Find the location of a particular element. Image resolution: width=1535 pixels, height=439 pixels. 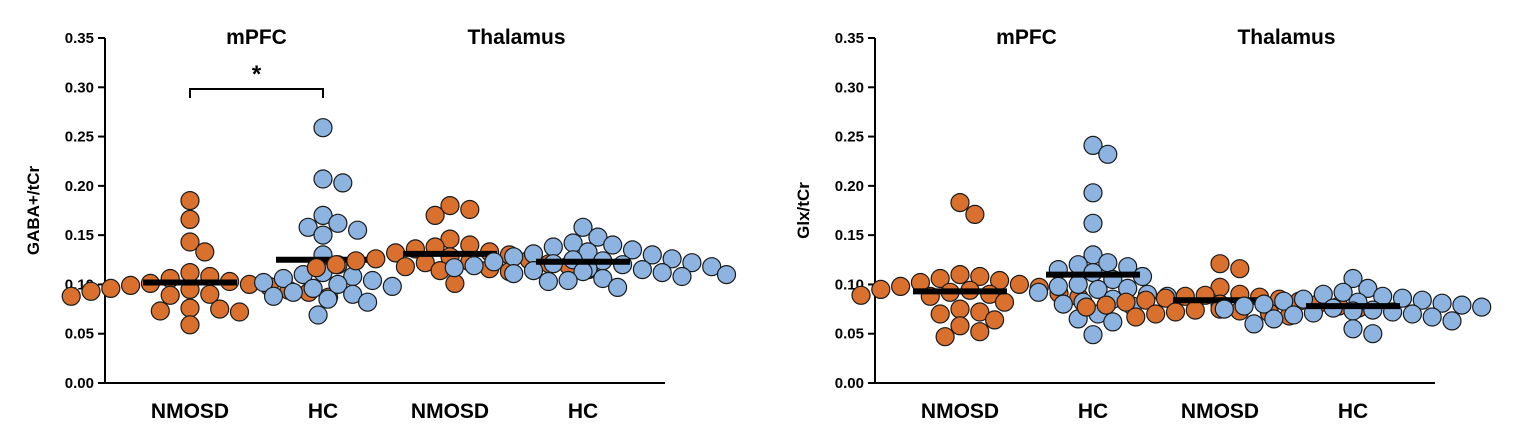

y-axis-label: GABA+/tCr is located at coordinates (33, 210).